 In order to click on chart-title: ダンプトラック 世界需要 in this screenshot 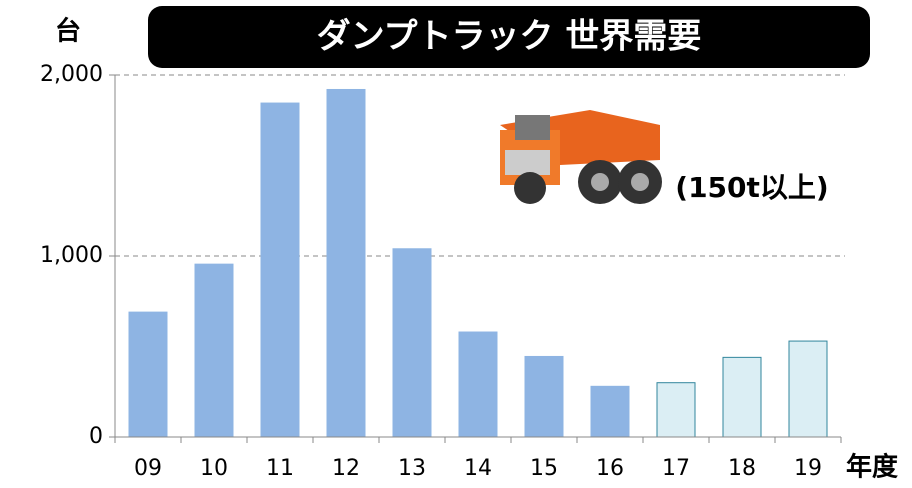, I will do `click(509, 37)`.